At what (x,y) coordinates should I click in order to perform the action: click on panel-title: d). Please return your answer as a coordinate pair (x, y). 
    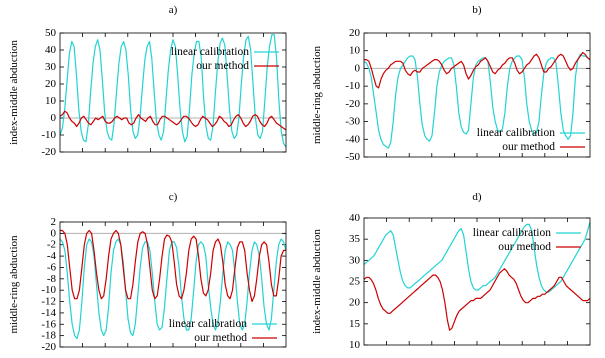
    Looking at the image, I should click on (477, 197).